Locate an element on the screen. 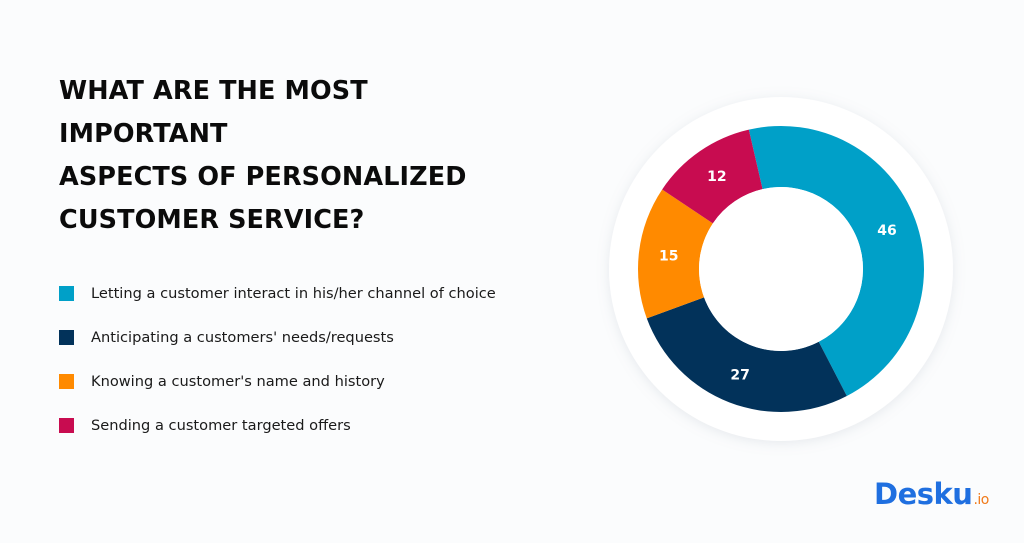  donut-slices is located at coordinates (780, 269).